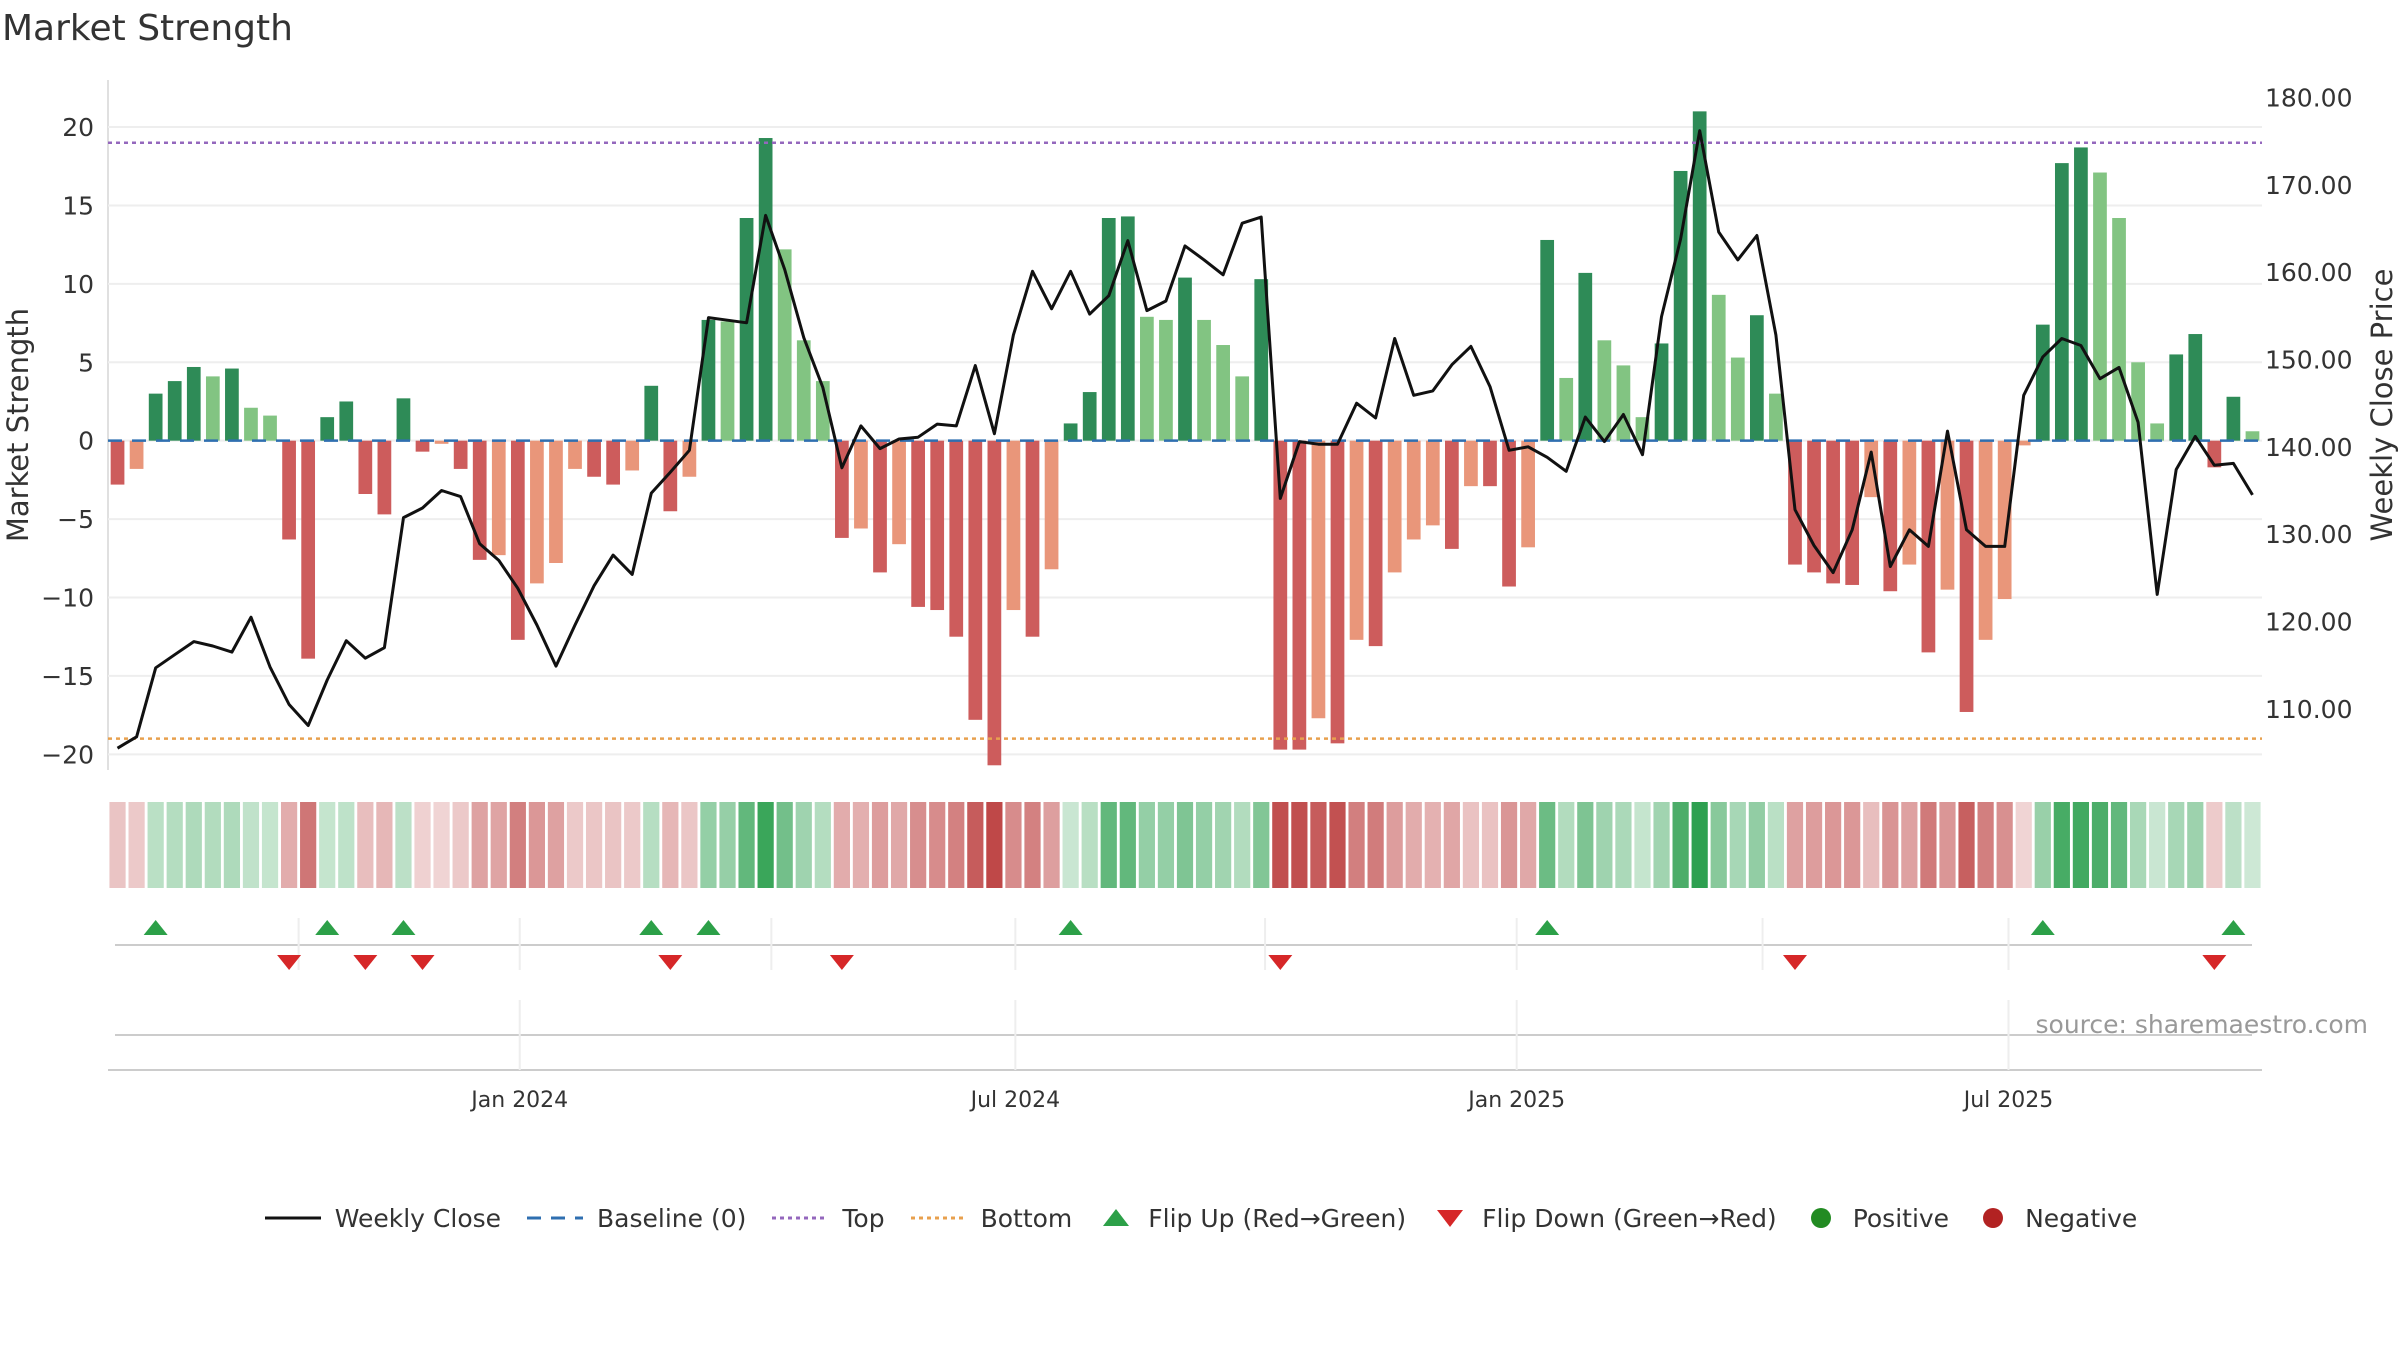 The width and height of the screenshot is (2400, 1350). What do you see at coordinates (2308, 272) in the screenshot?
I see `y-tick-label-right: 160.00` at bounding box center [2308, 272].